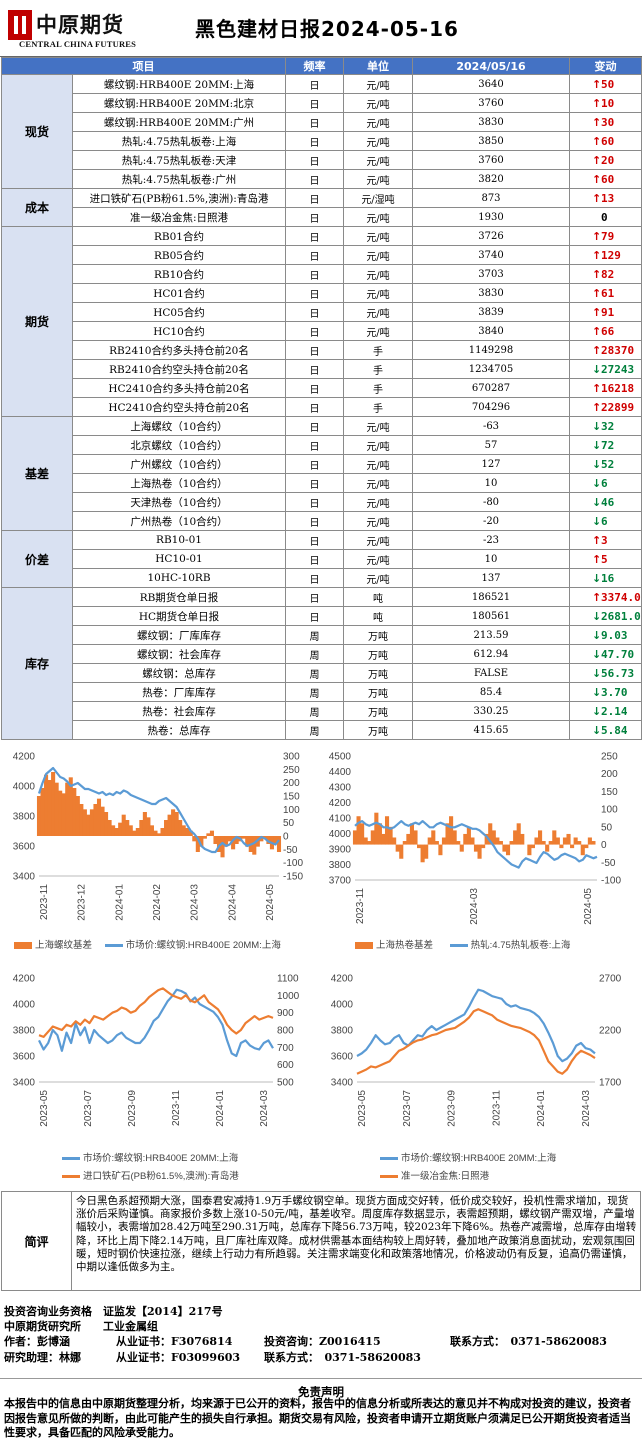 The image size is (642, 1451). What do you see at coordinates (605, 597) in the screenshot?
I see `change-cell: ↑3374.00` at bounding box center [605, 597].